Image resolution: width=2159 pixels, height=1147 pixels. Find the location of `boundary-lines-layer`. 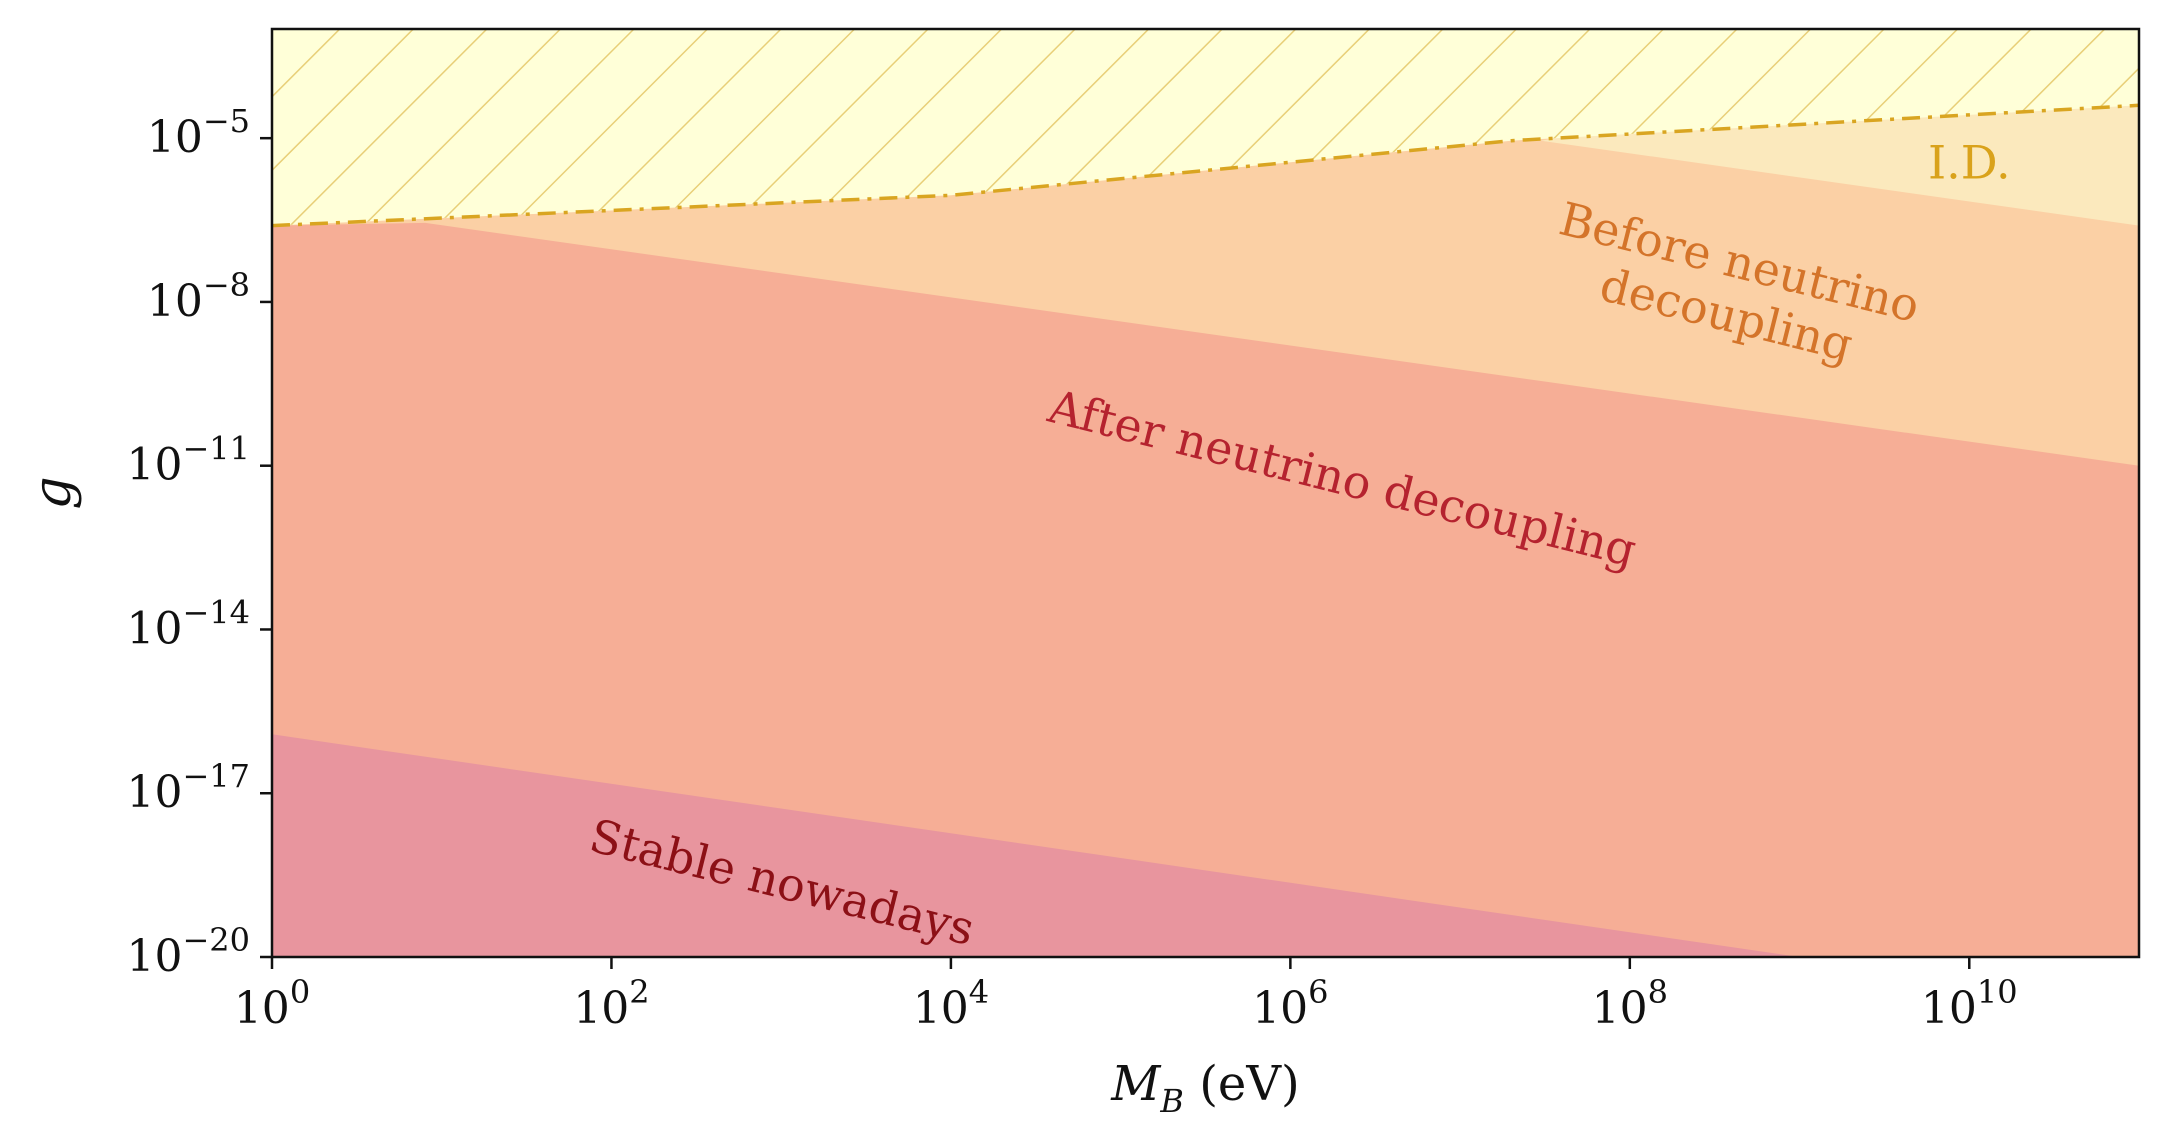

boundary-lines-layer is located at coordinates (1205, 165).